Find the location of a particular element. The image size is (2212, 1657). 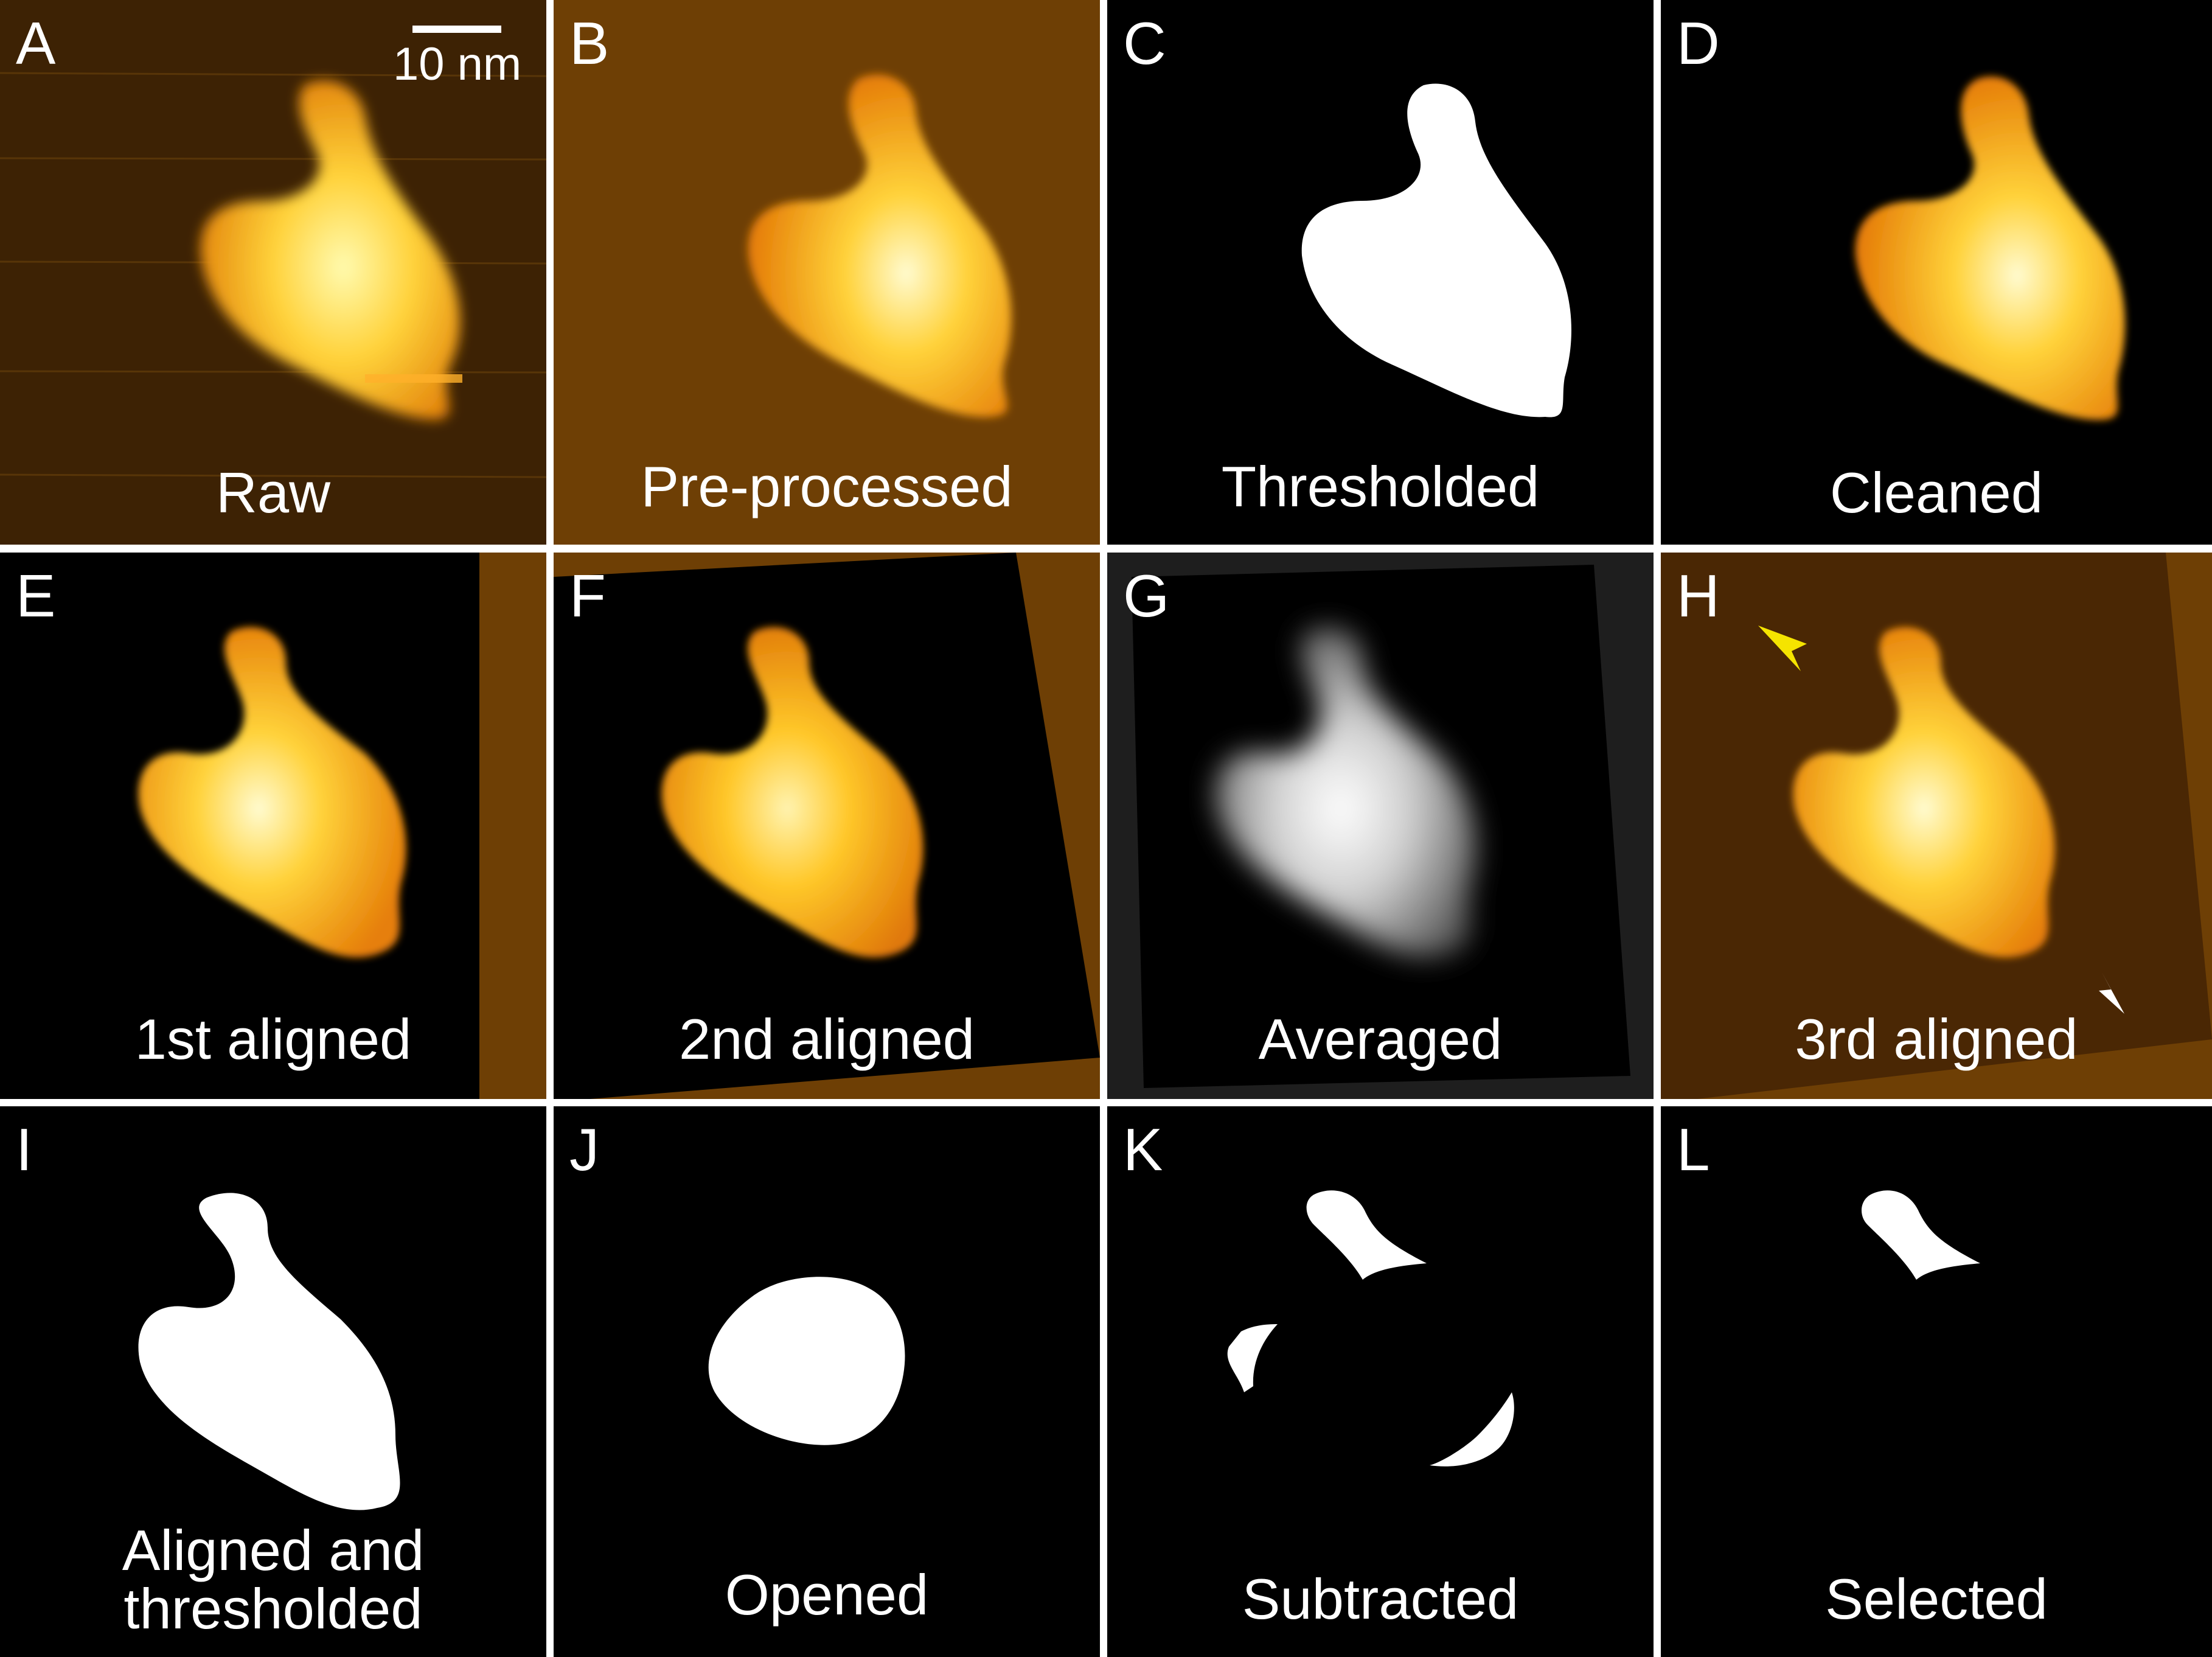

panel-c-thresholded: C Thresholded is located at coordinates (1380, 273).